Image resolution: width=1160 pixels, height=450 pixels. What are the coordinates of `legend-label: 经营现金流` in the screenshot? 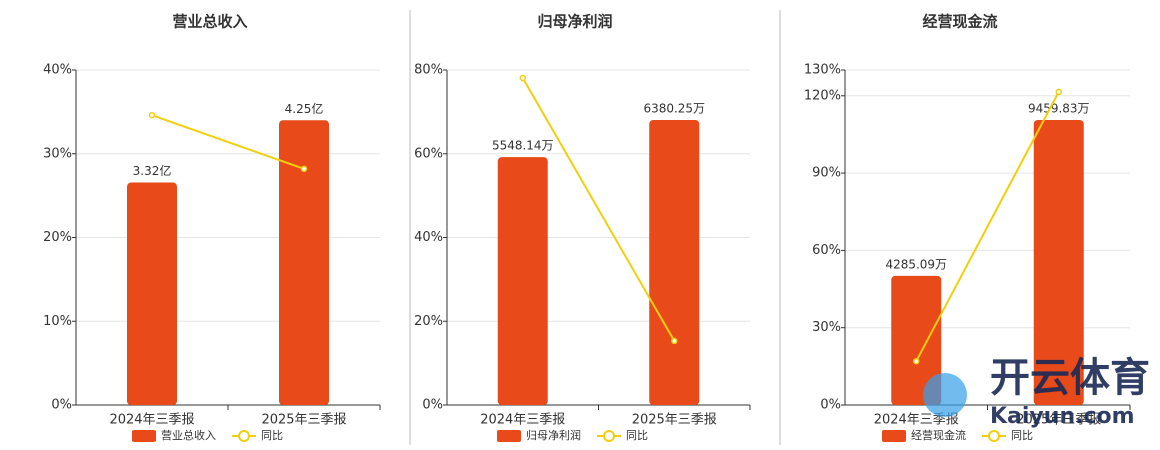 It's located at (938, 435).